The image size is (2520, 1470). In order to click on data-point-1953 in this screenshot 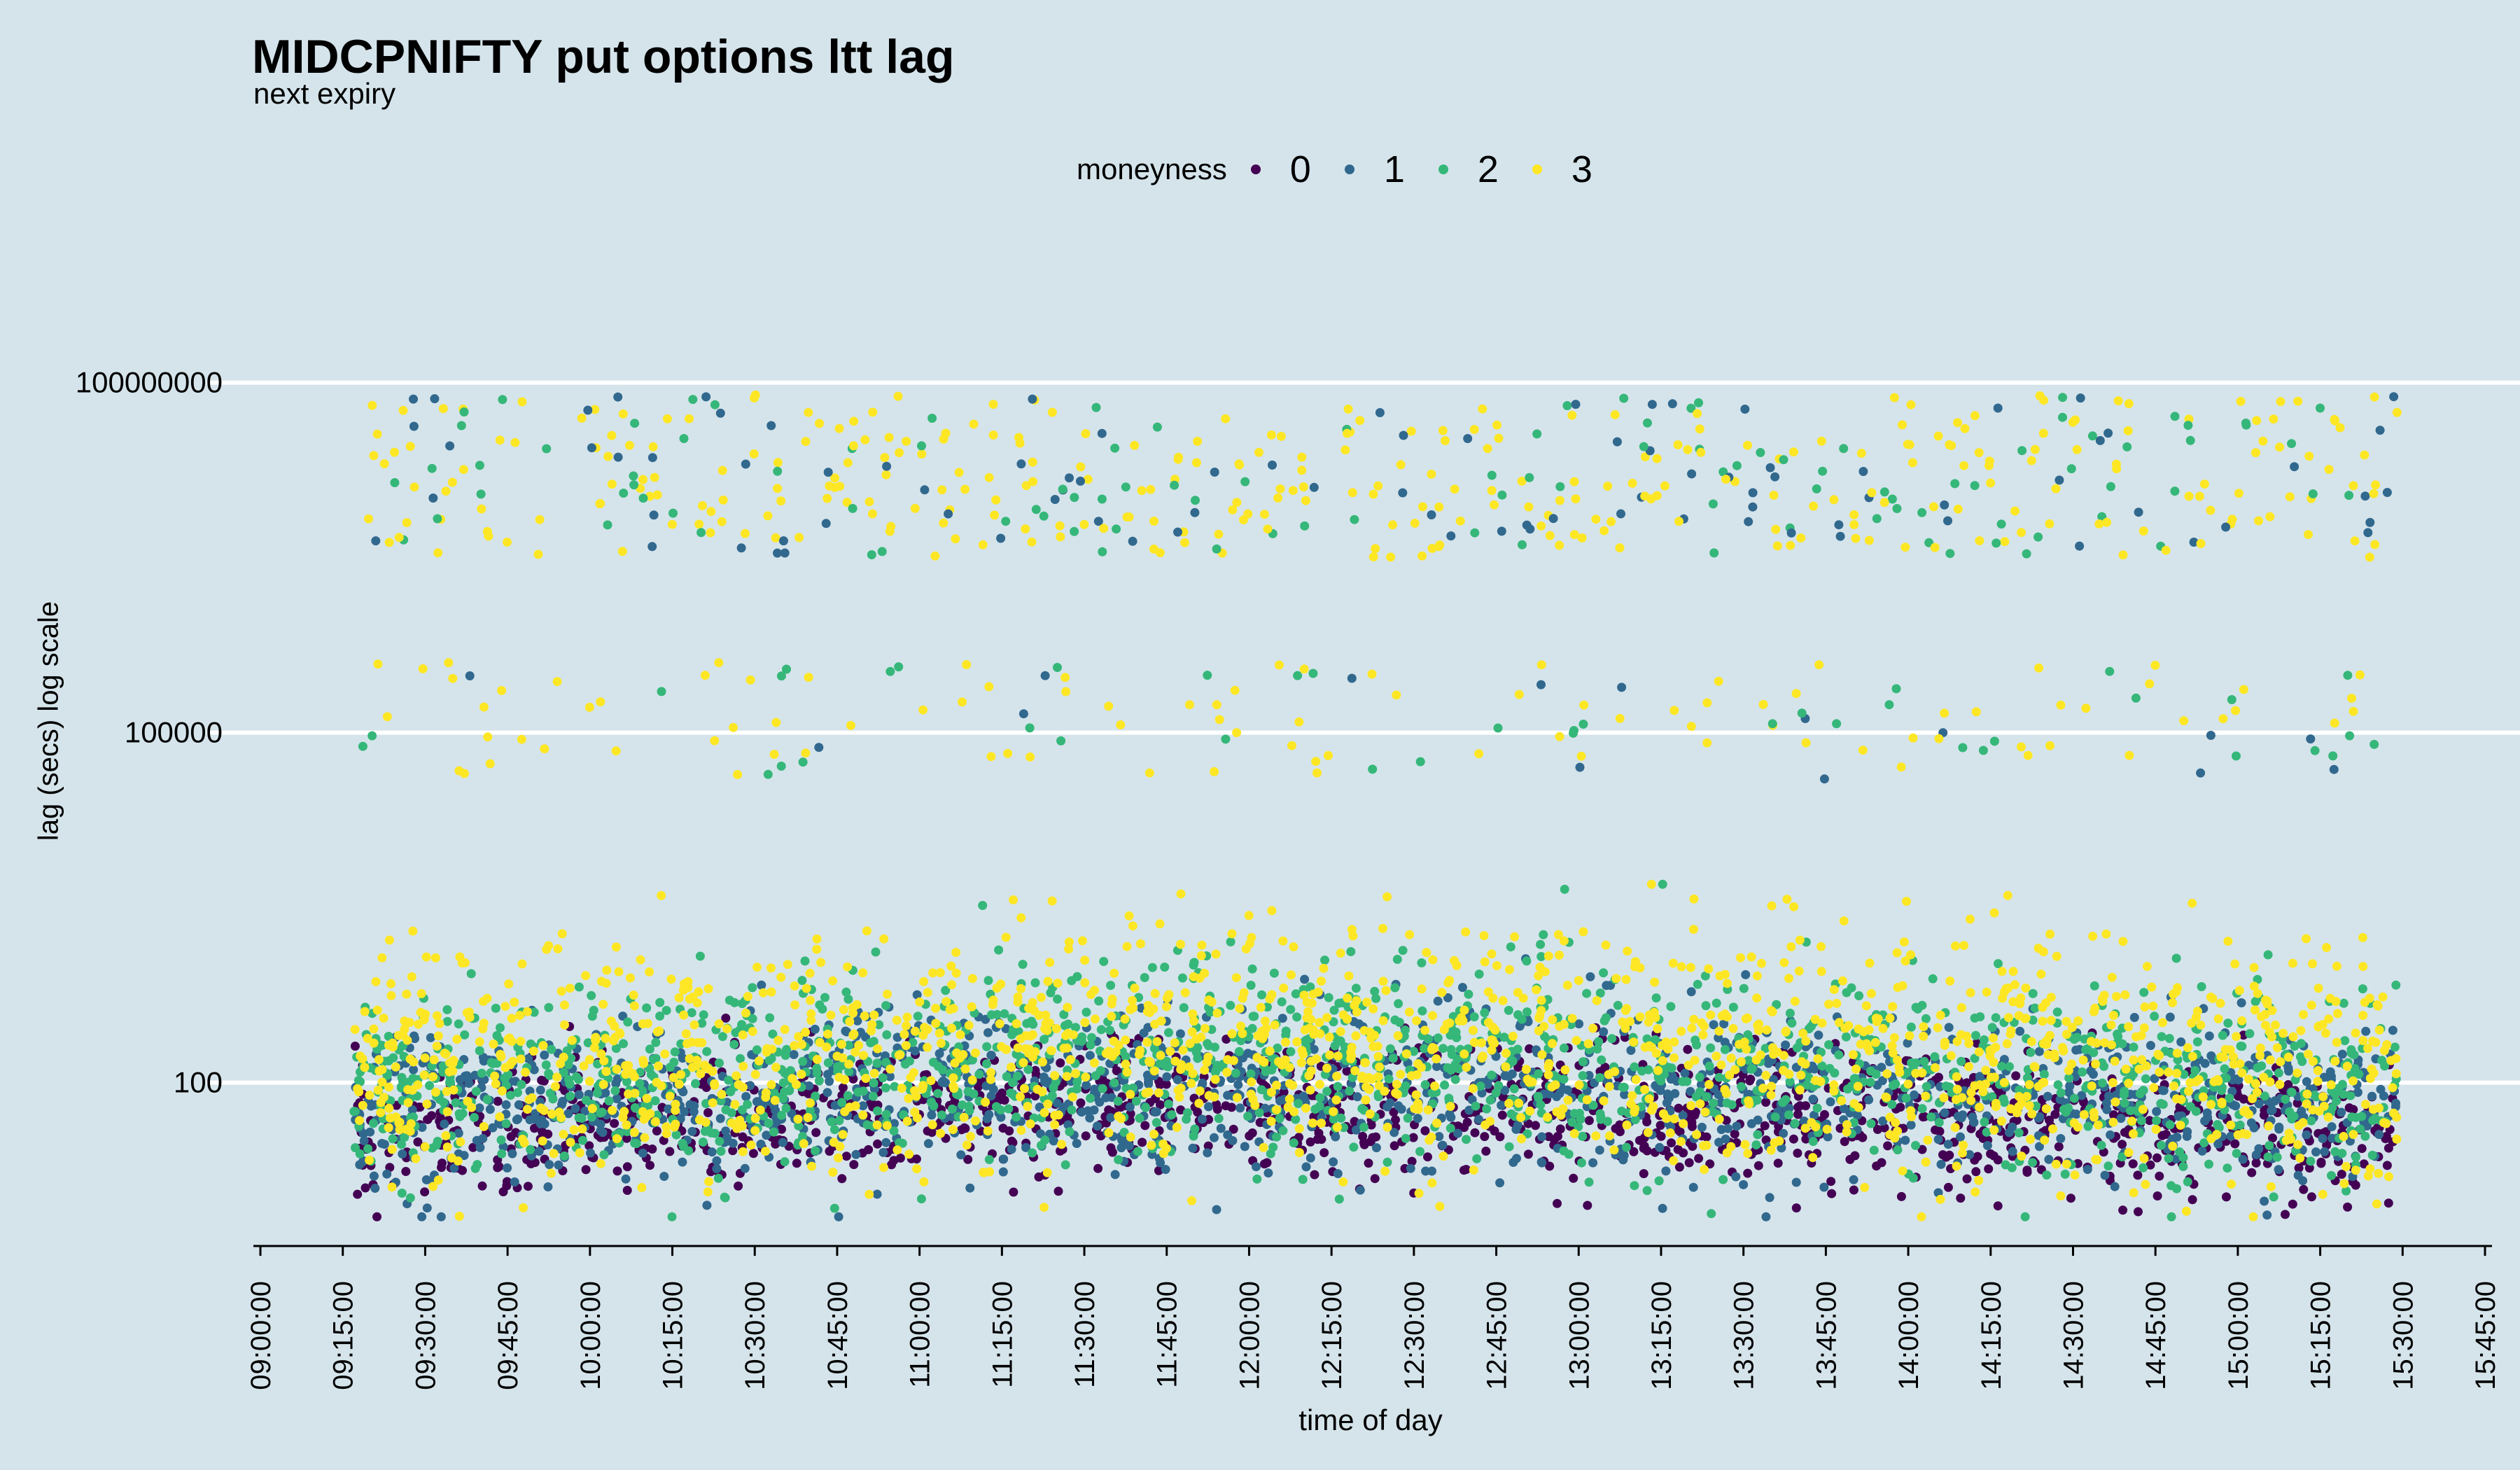, I will do `click(2231, 1136)`.